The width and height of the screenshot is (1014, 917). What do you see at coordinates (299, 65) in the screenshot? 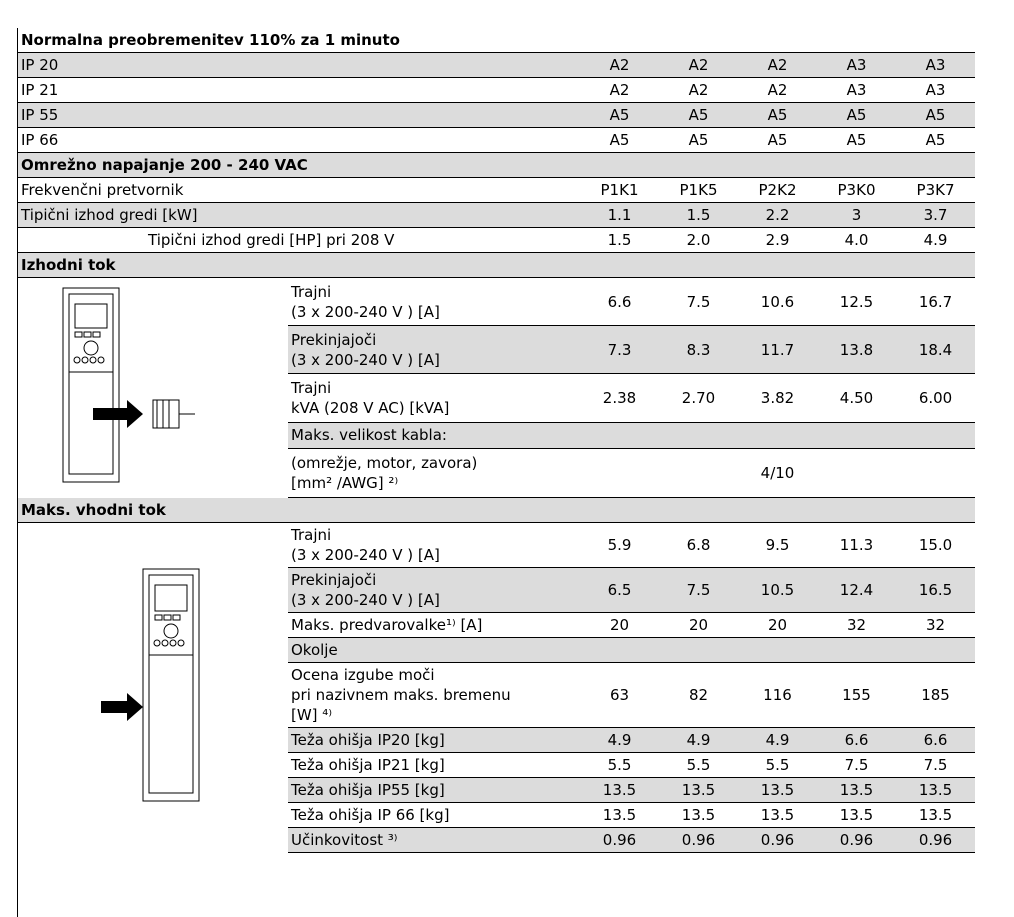
I see `row-label: IP 20` at bounding box center [299, 65].